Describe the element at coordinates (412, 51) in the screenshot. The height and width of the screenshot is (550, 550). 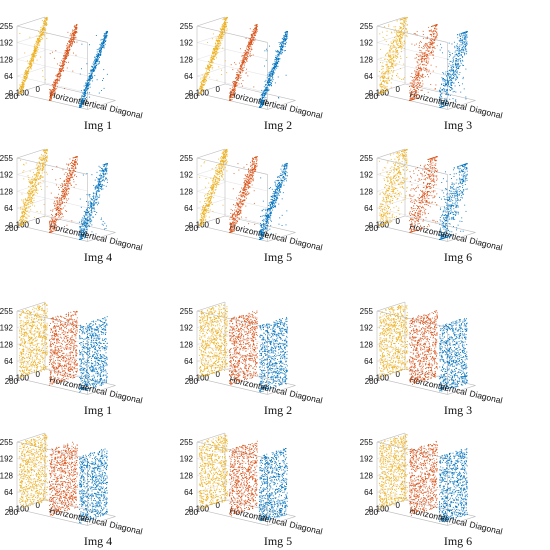
I see `z-grid-line` at that location.